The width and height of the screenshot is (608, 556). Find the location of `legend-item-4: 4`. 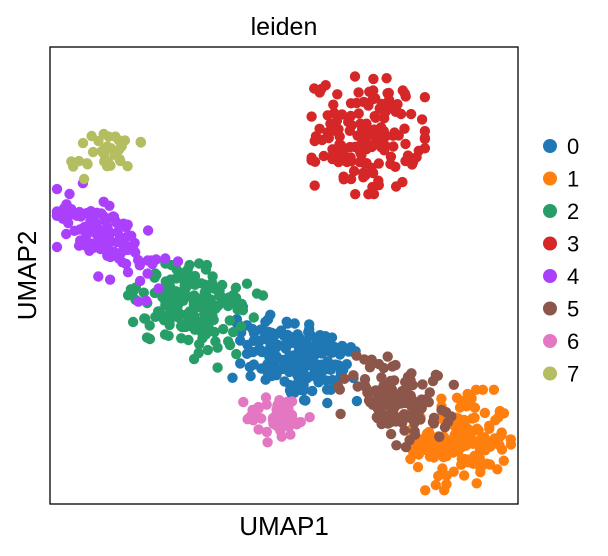

legend-item-4: 4 is located at coordinates (561, 276).